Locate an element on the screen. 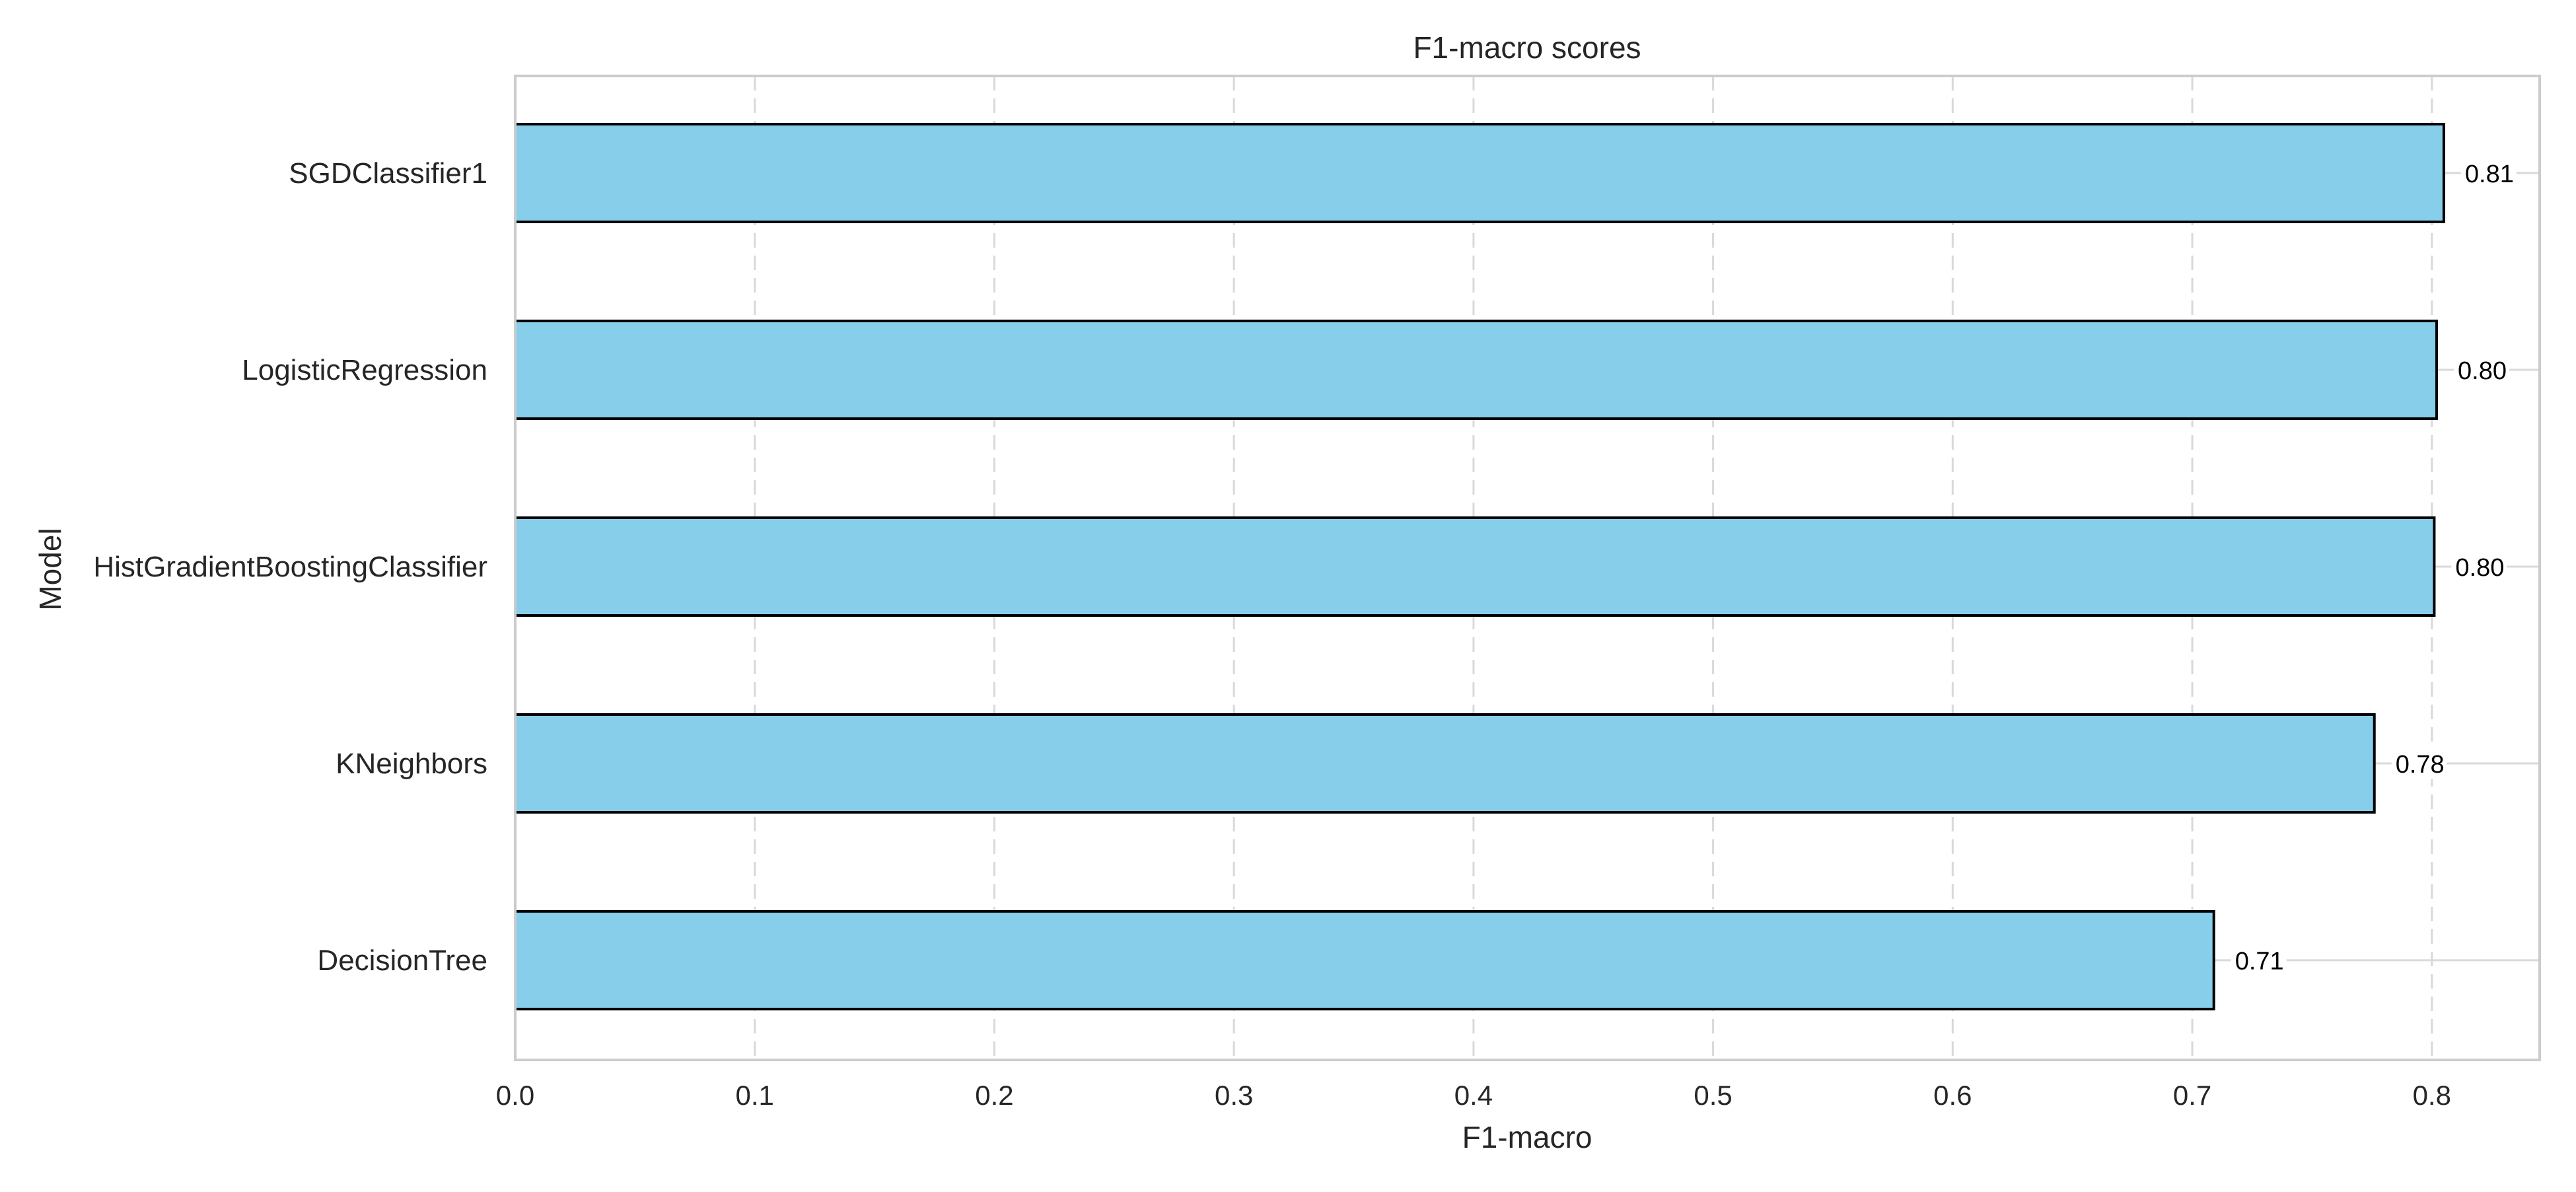 Image resolution: width=2576 pixels, height=1192 pixels. y-tick-label: HistGradientBoostingClassifier is located at coordinates (290, 567).